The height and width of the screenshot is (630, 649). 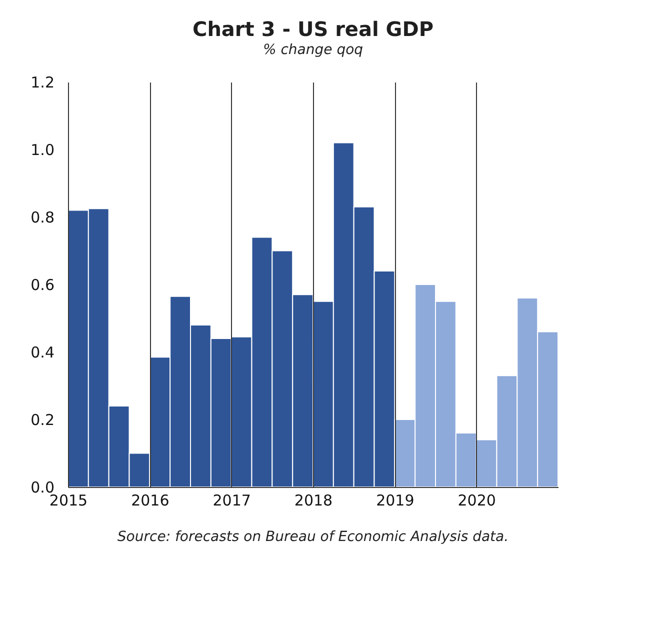 I want to click on y-tick-label: 1.0, so click(x=42, y=150).